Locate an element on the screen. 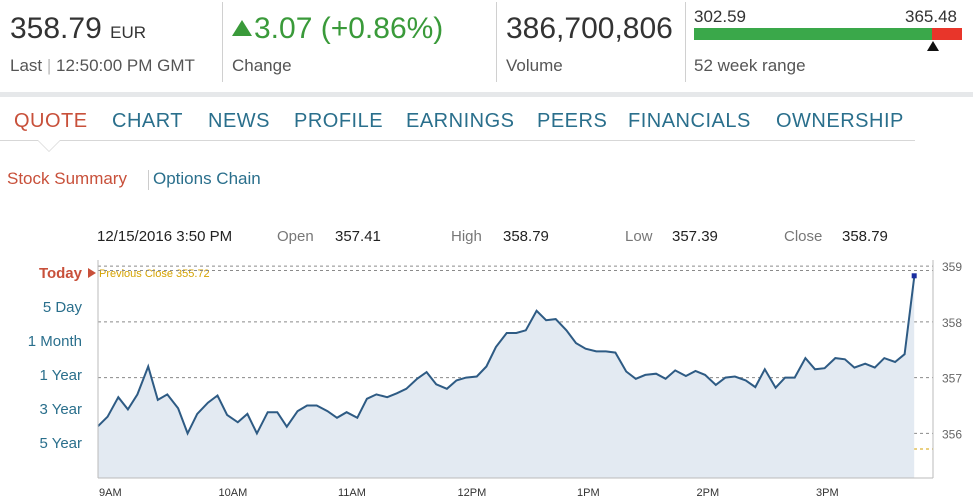  tab-earnings: EARNINGS is located at coordinates (460, 121).